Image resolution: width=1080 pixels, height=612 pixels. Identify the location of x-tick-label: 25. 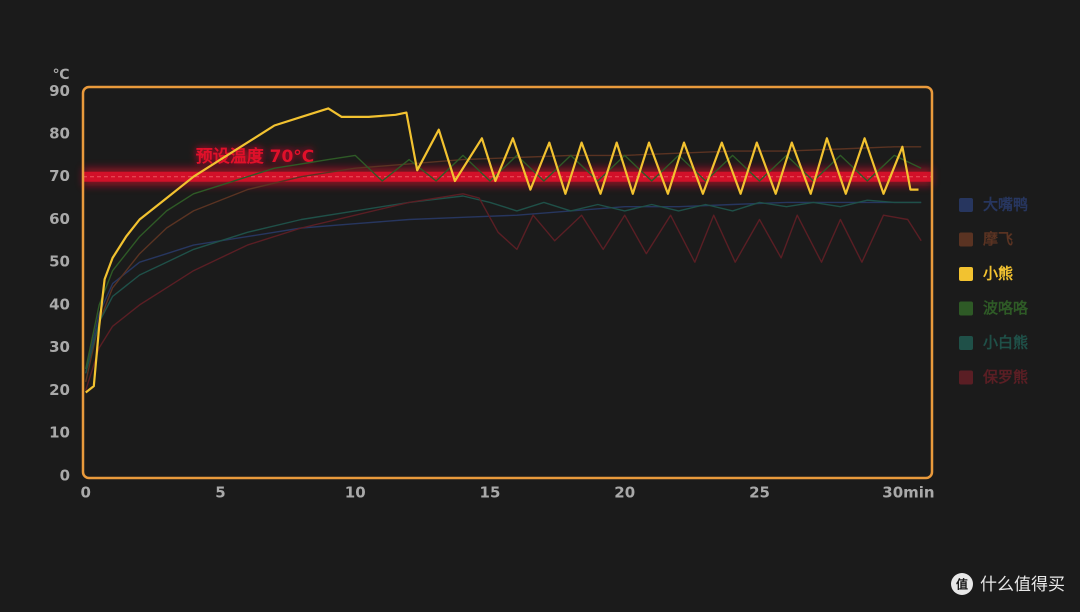
(759, 493).